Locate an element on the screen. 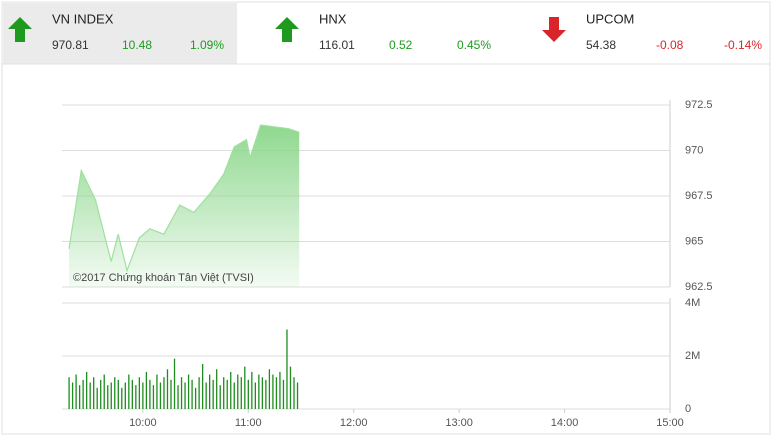 This screenshot has width=772, height=441. index-name: UPCOM is located at coordinates (610, 18).